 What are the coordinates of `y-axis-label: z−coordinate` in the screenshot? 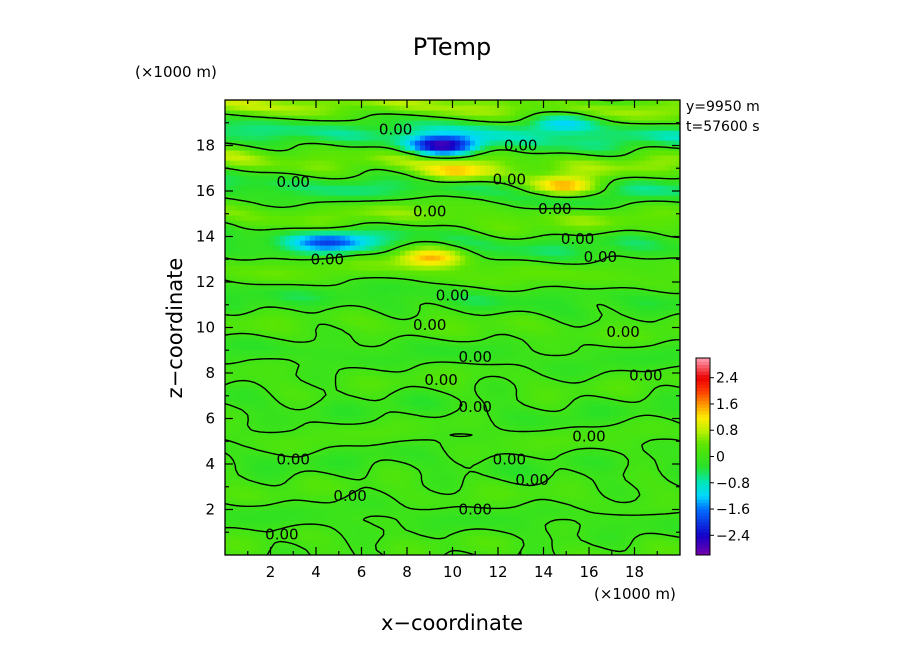 It's located at (175, 328).